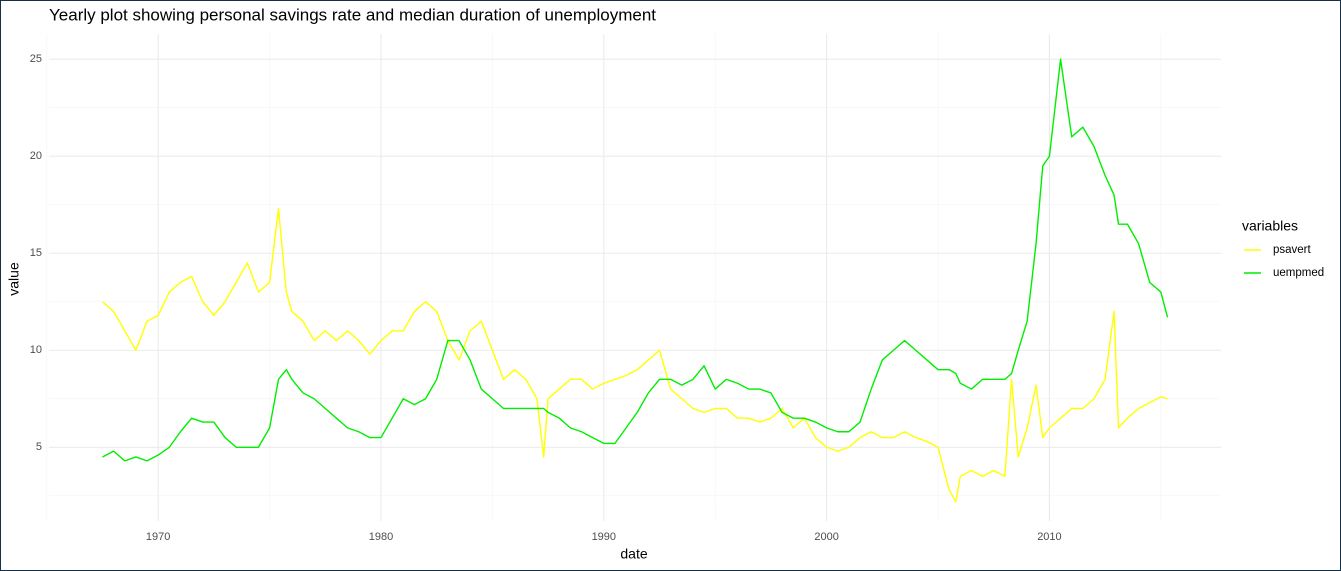  I want to click on x-axis-title: date, so click(633, 554).